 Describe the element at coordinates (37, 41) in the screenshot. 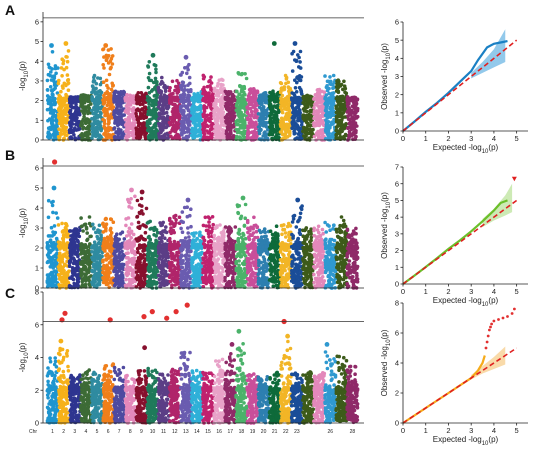

I see `y-tick-label: 5` at that location.